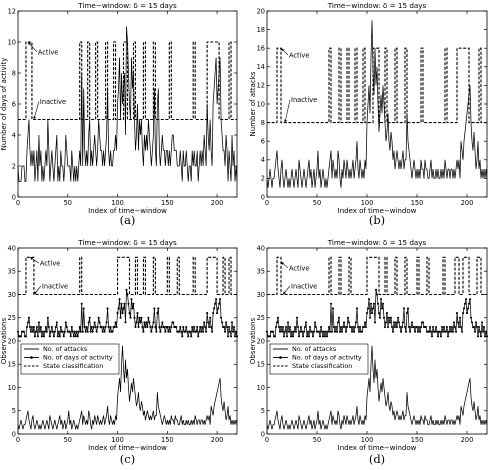 The height and width of the screenshot is (470, 493). What do you see at coordinates (50, 264) in the screenshot?
I see `annotation-active: Active` at bounding box center [50, 264].